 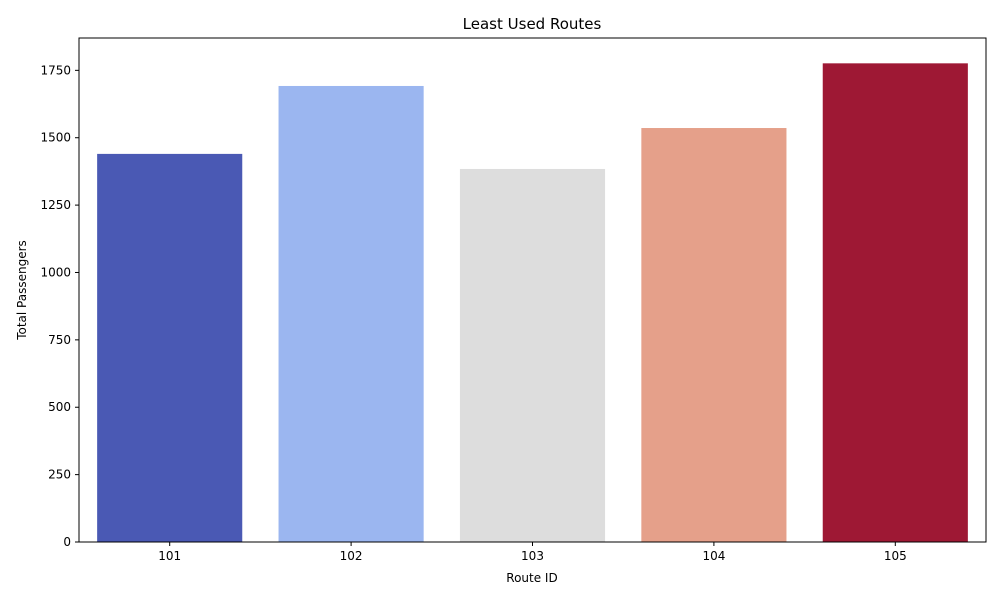 What do you see at coordinates (169, 556) in the screenshot?
I see `x-tick-label: 101` at bounding box center [169, 556].